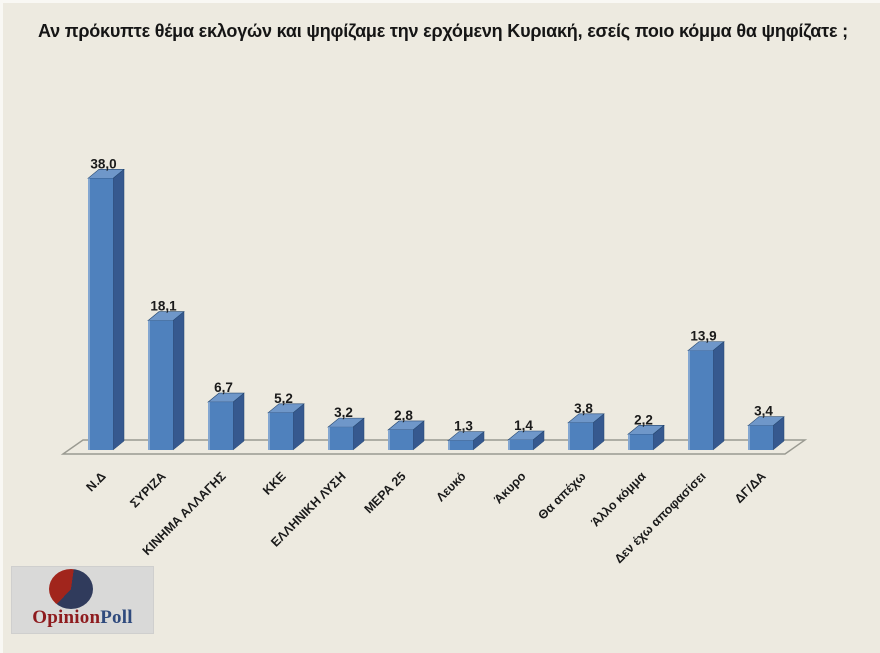 The image size is (880, 653). What do you see at coordinates (283, 398) in the screenshot?
I see `bar-value-label: 5,2` at bounding box center [283, 398].